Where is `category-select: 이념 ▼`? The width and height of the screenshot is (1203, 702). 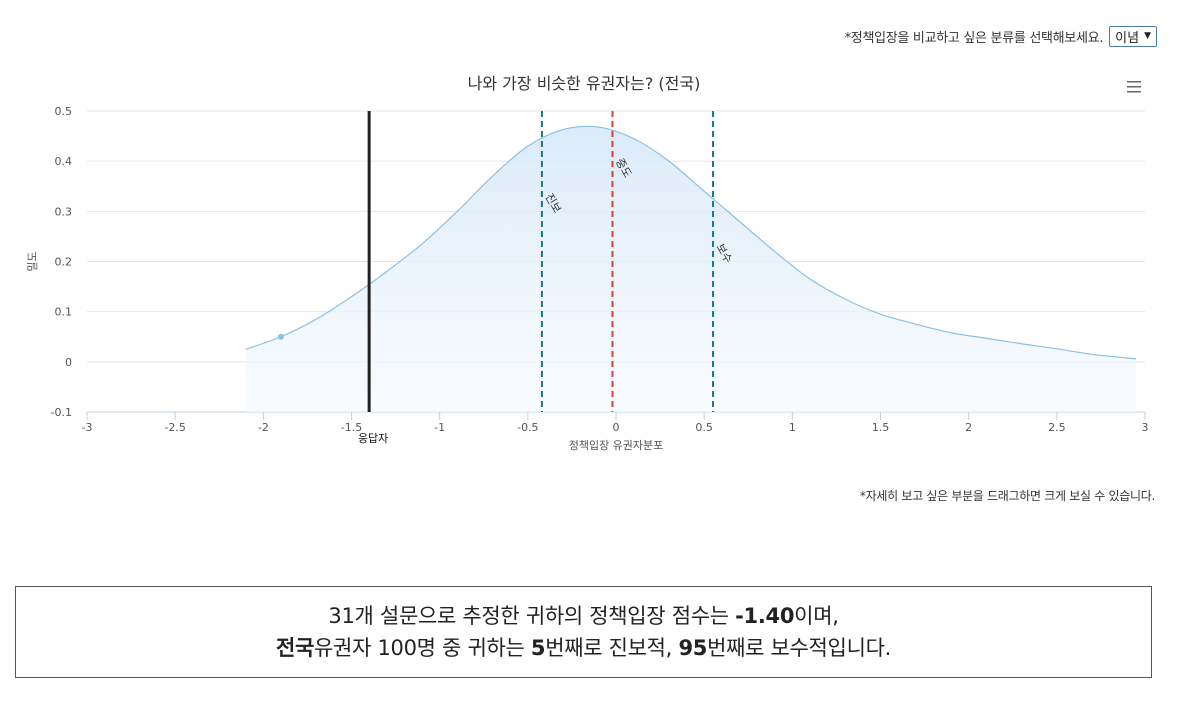
category-select: 이념 ▼ is located at coordinates (1133, 36).